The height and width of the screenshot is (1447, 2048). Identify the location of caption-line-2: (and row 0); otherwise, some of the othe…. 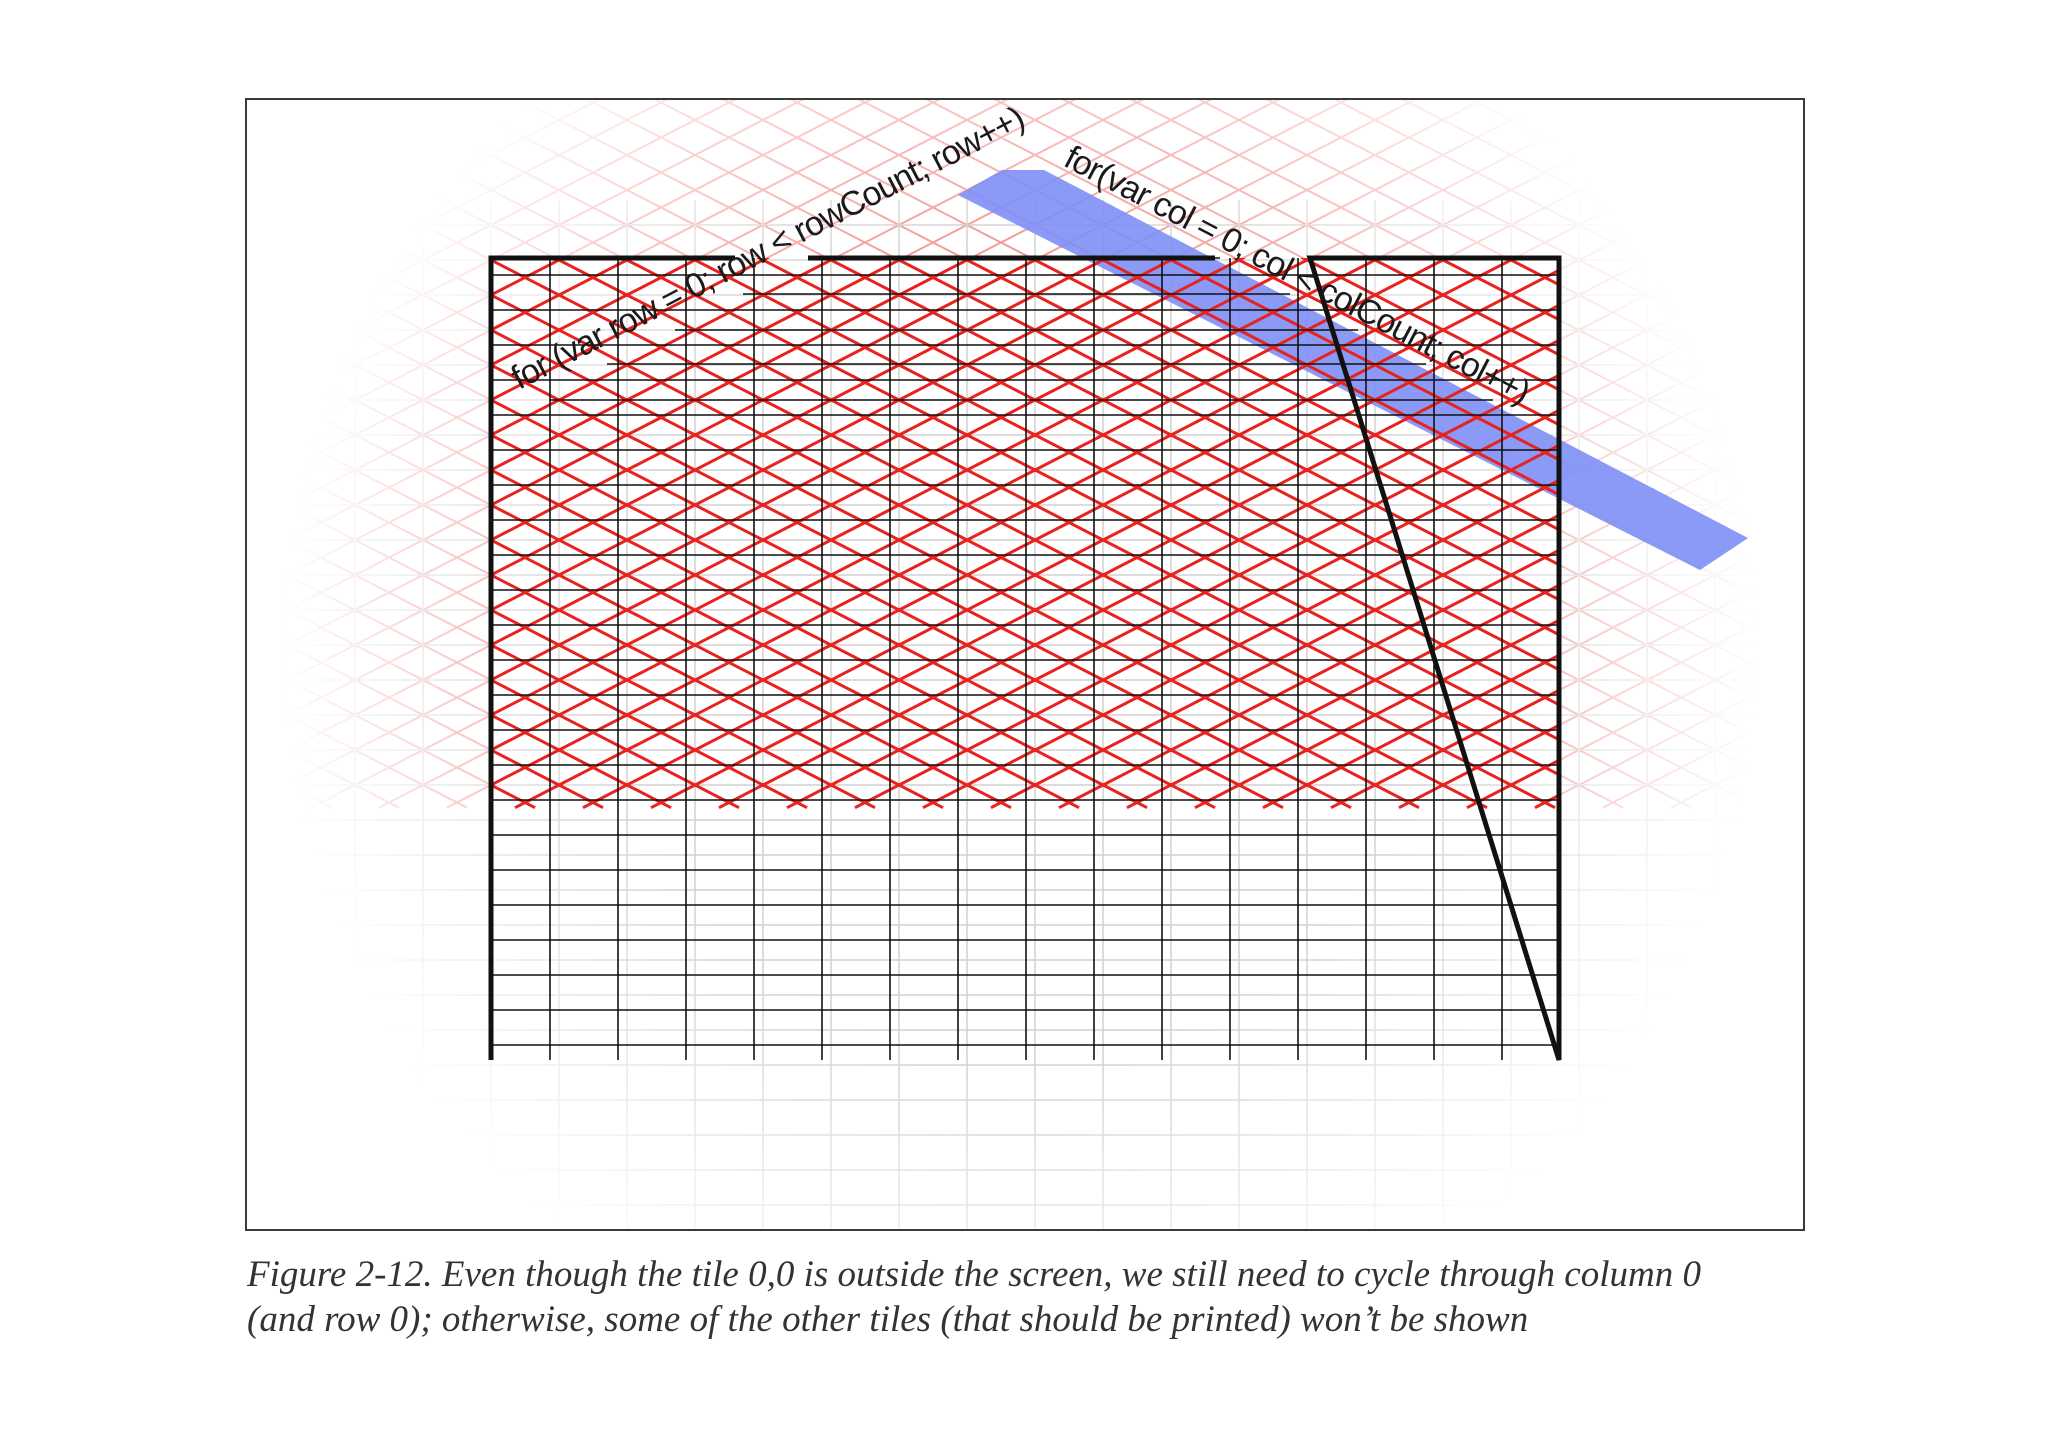
(888, 1319).